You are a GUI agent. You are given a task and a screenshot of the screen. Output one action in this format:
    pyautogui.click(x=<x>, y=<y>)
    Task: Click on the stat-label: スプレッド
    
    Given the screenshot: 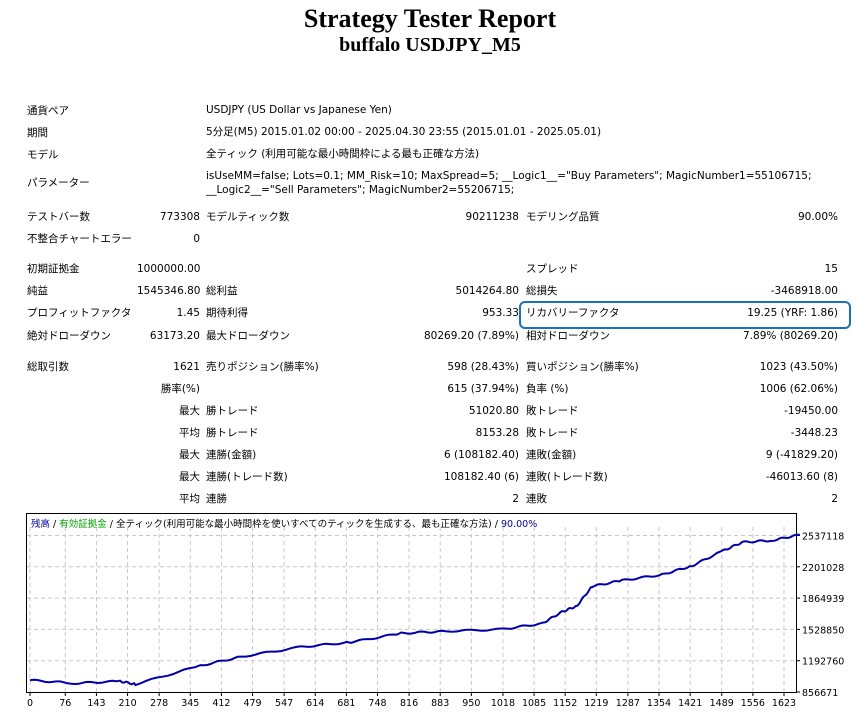 What is the action you would take?
    pyautogui.click(x=552, y=269)
    